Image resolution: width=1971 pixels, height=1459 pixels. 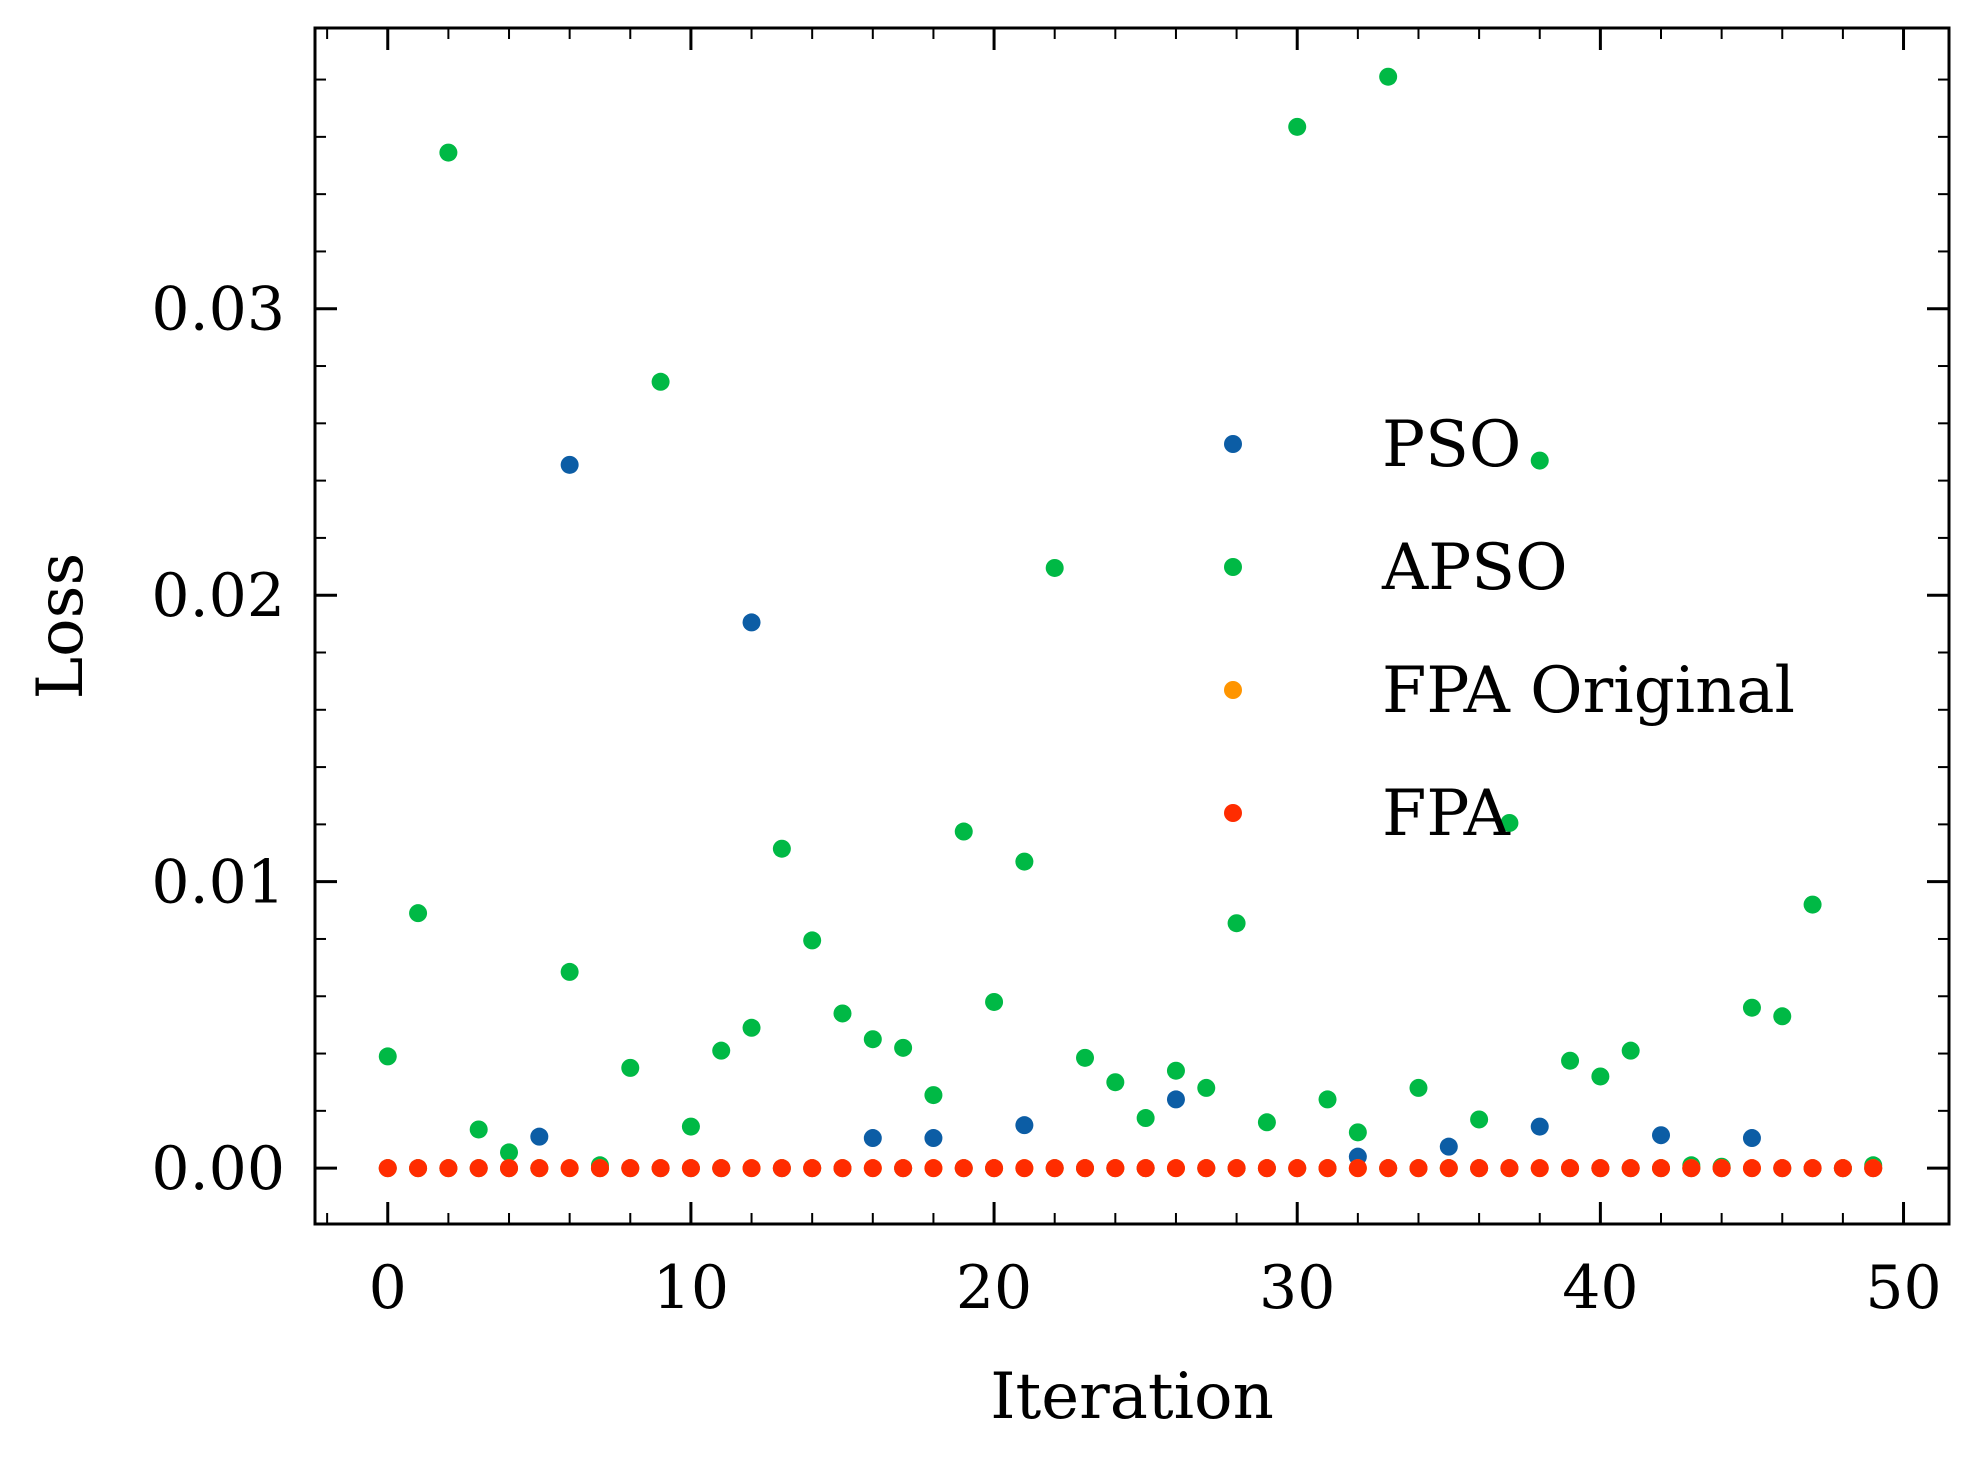 What do you see at coordinates (1600, 1288) in the screenshot?
I see `x-tick-label: 40` at bounding box center [1600, 1288].